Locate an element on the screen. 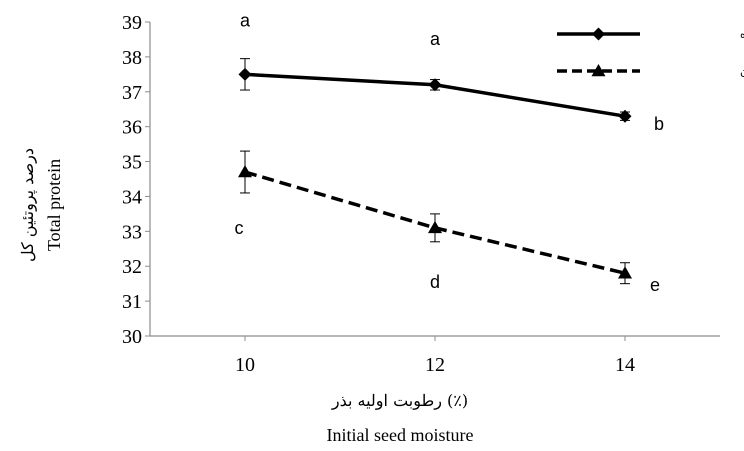 This screenshot has width=744, height=451. y-tick-label: 37 is located at coordinates (132, 93).